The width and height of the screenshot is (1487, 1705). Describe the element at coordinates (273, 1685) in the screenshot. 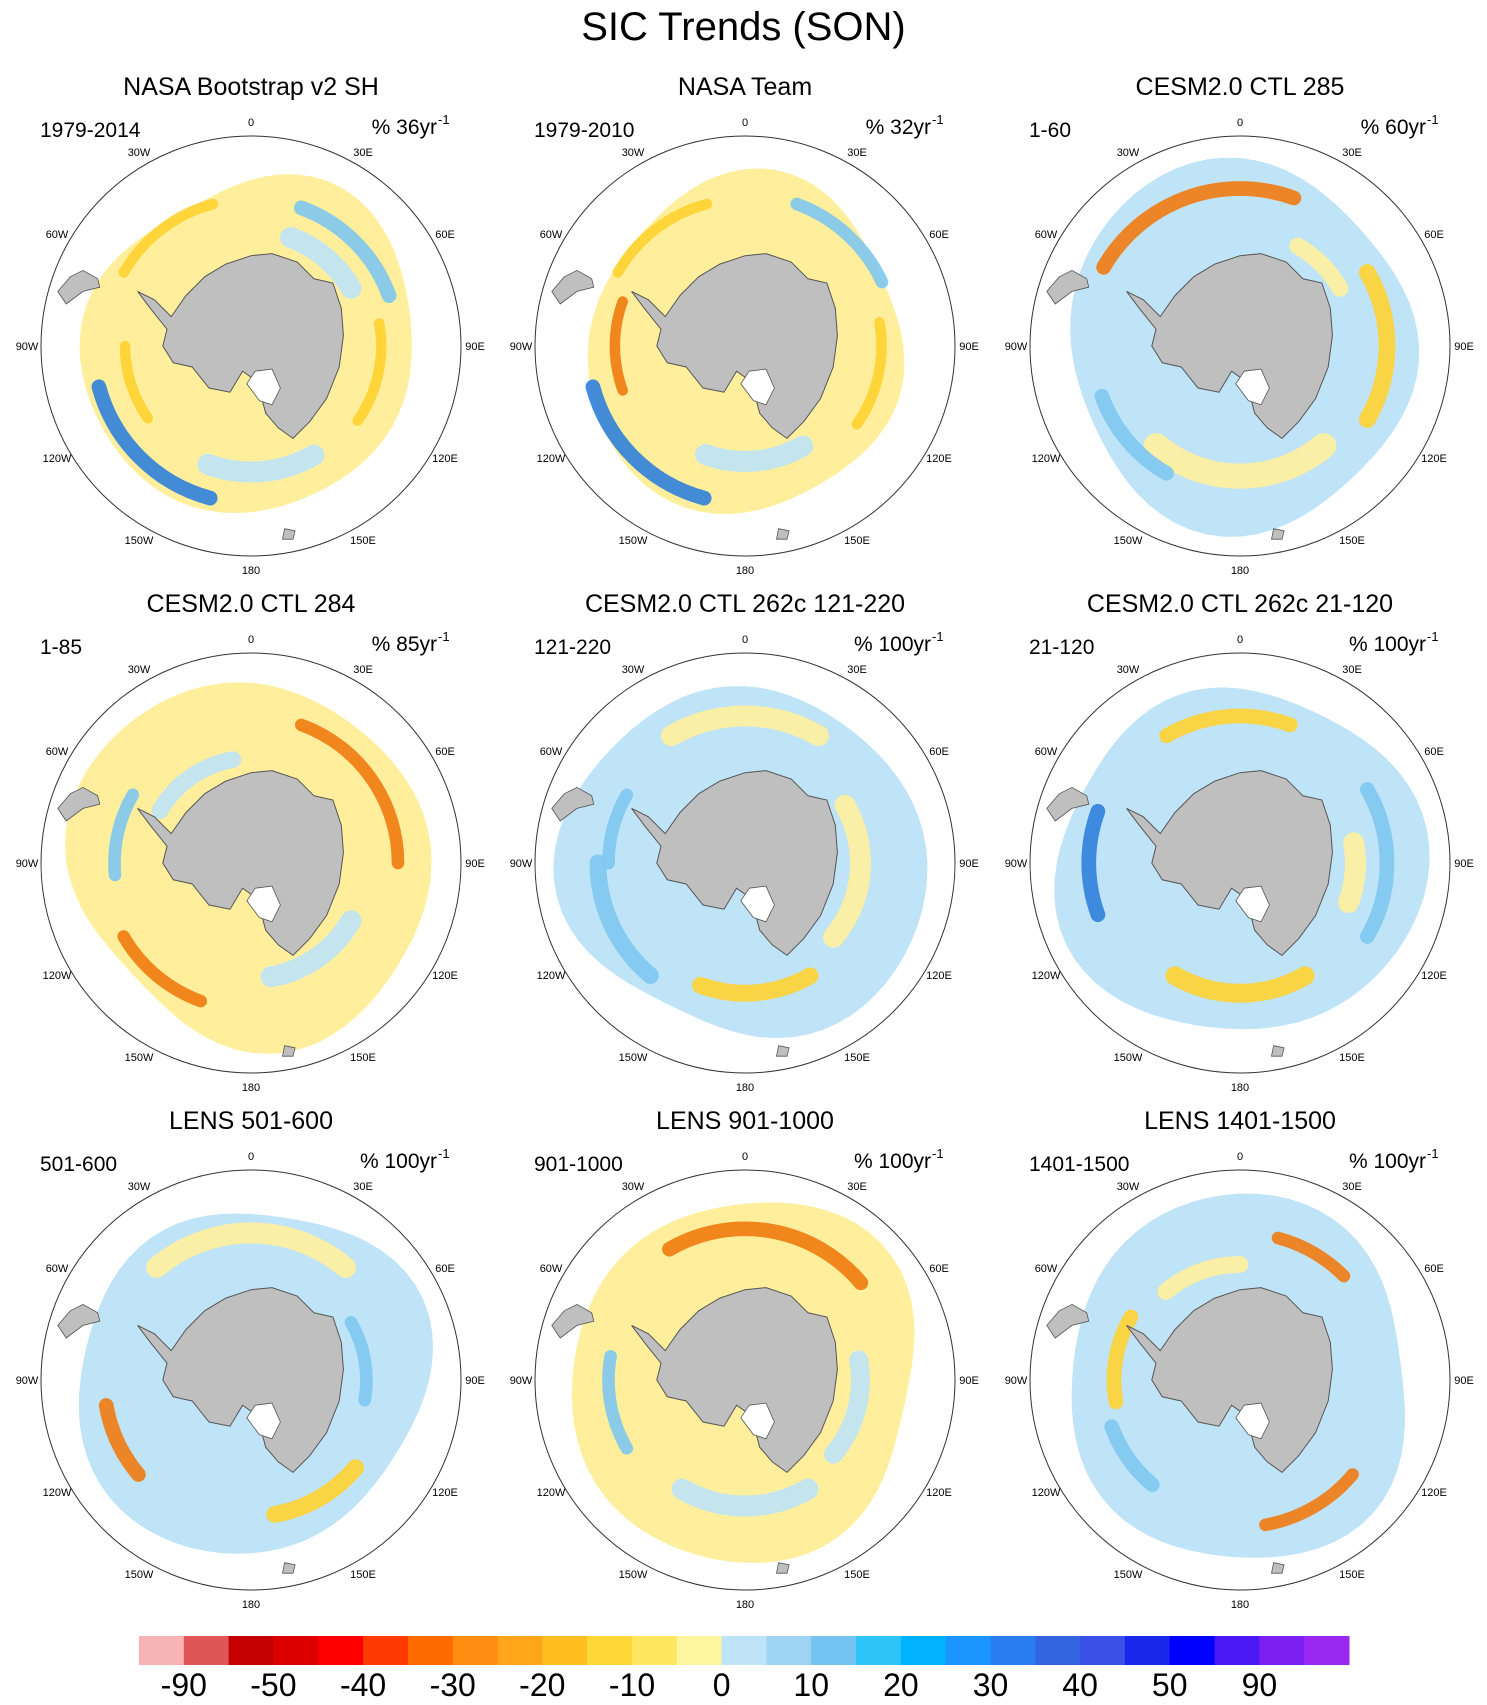

I see `colorbar-label: -50` at that location.